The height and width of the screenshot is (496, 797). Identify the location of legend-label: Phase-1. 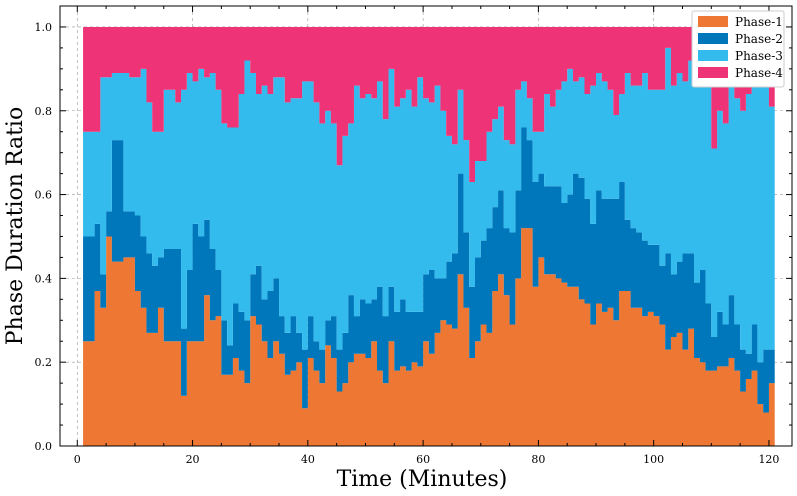
(759, 22).